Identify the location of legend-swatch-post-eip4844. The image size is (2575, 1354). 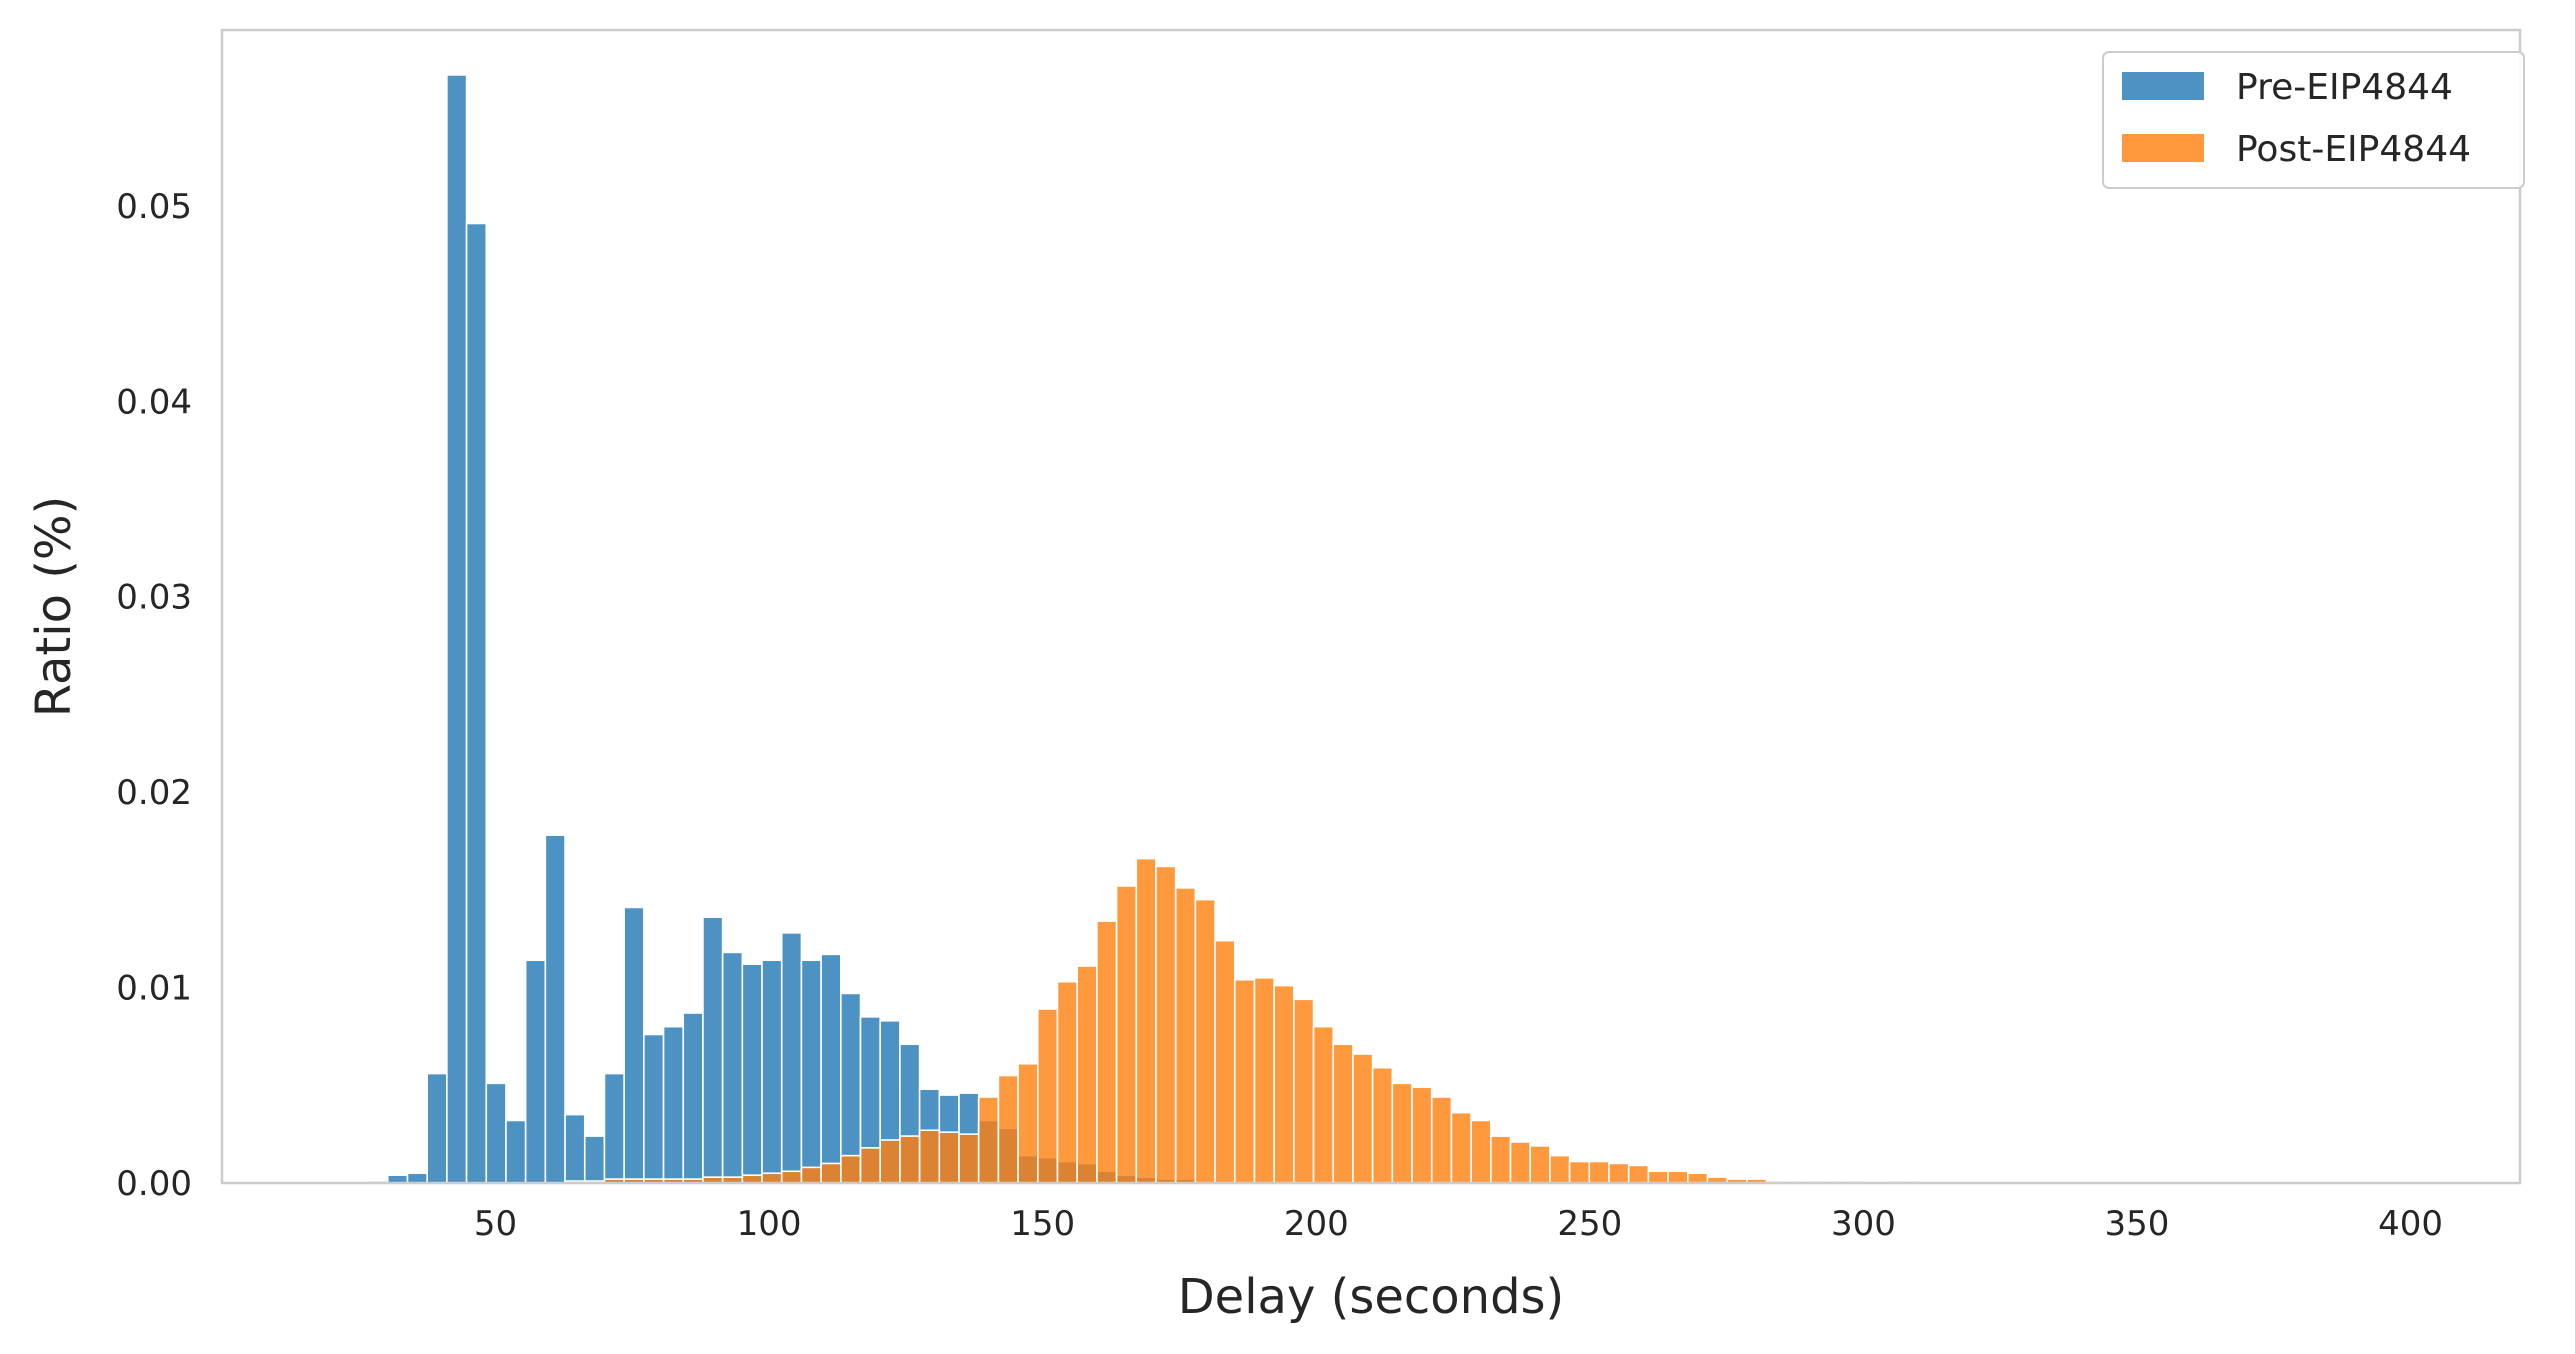
(2163, 148).